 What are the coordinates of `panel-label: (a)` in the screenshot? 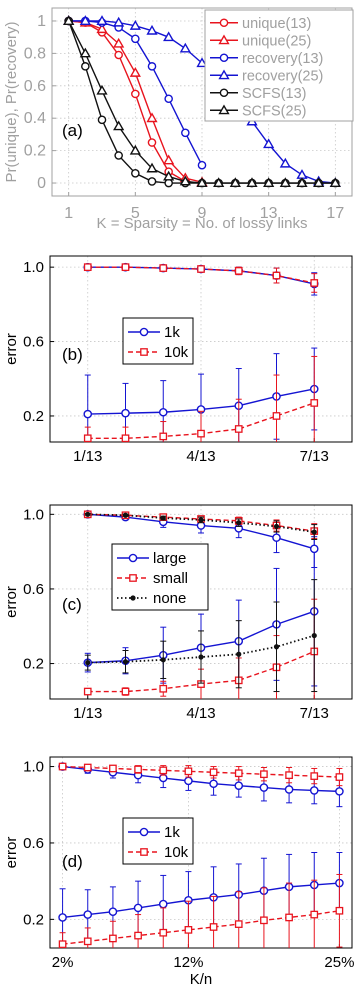 It's located at (72, 130).